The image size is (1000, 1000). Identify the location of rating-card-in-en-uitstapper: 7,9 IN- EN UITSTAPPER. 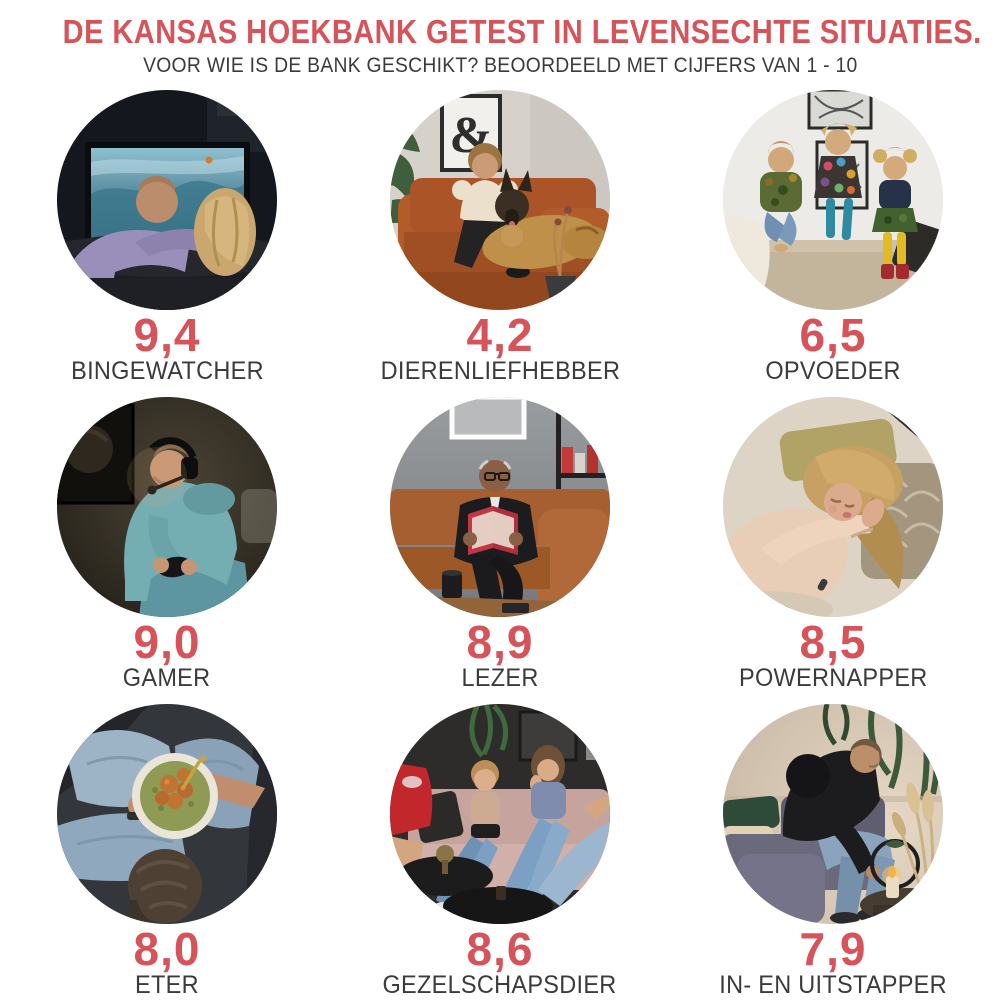
(833, 852).